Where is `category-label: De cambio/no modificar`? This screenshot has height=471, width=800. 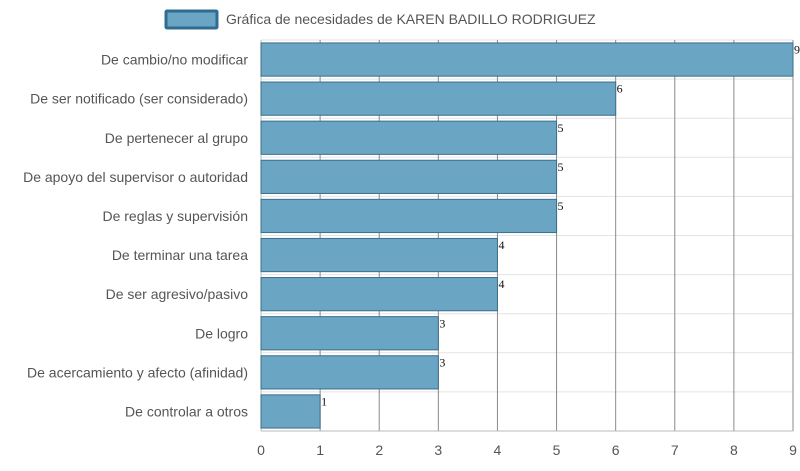 category-label: De cambio/no modificar is located at coordinates (174, 60).